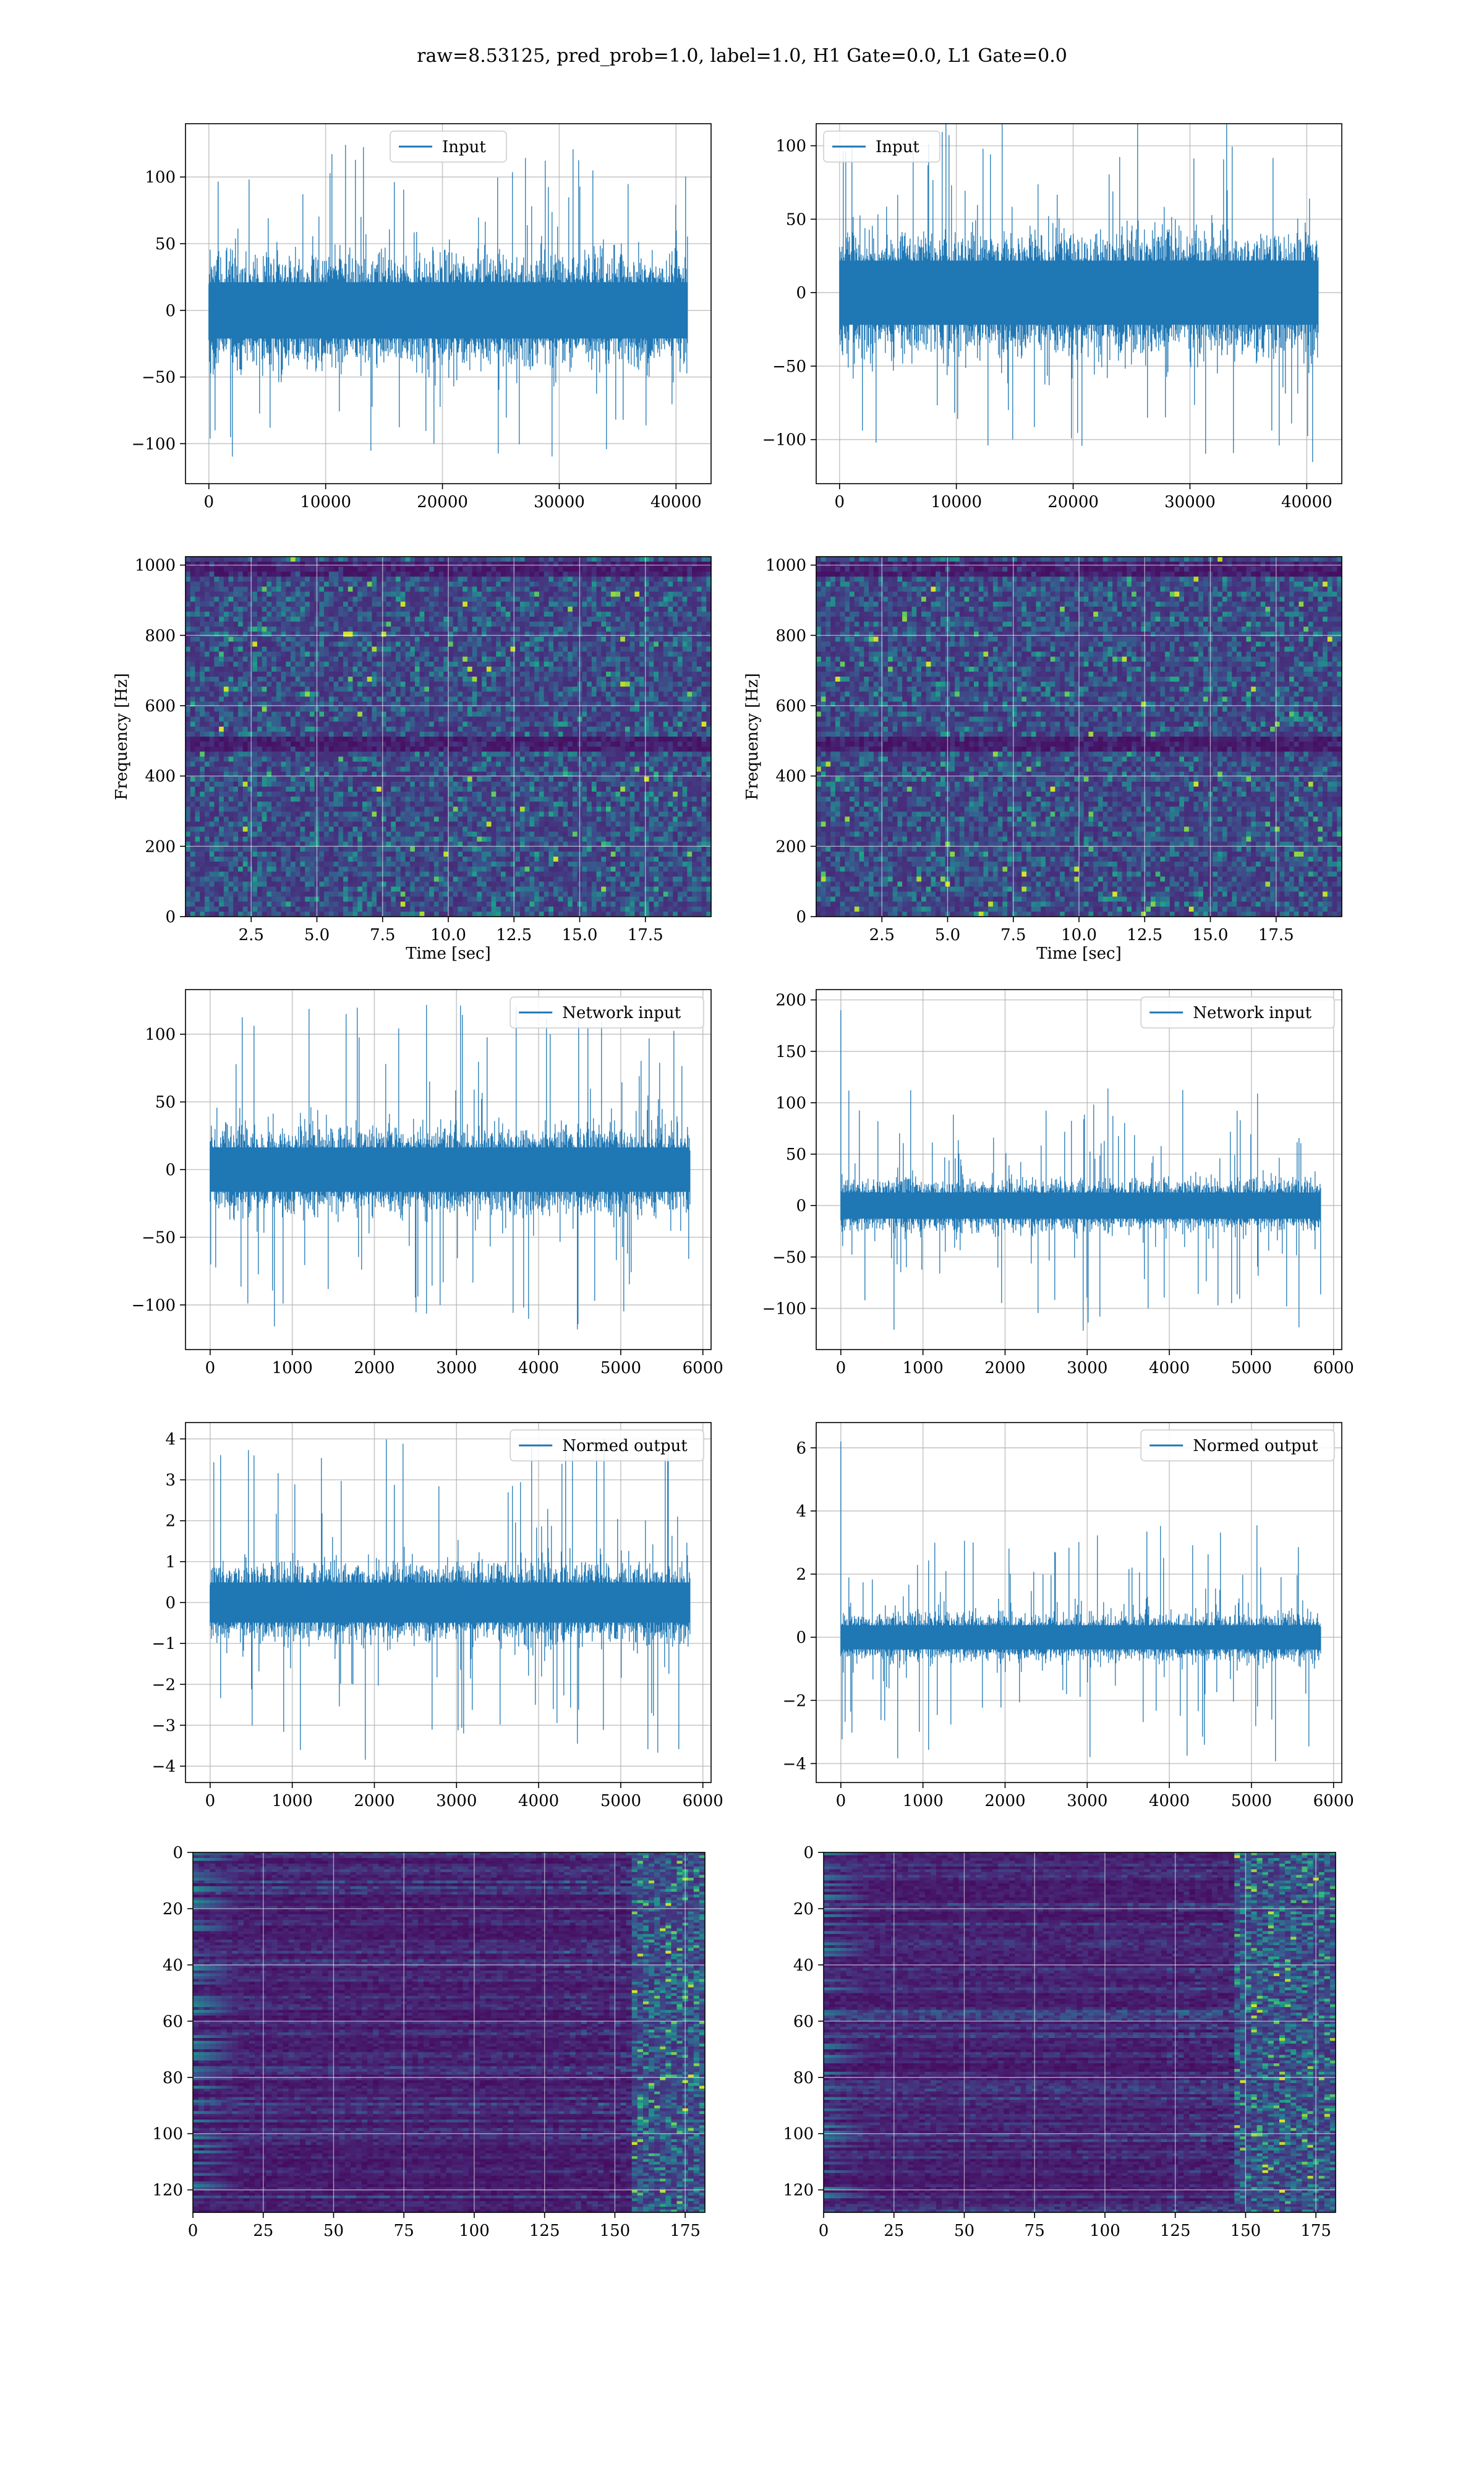  Describe the element at coordinates (154, 444) in the screenshot. I see `h1-input-ytick-label-0: −100` at that location.